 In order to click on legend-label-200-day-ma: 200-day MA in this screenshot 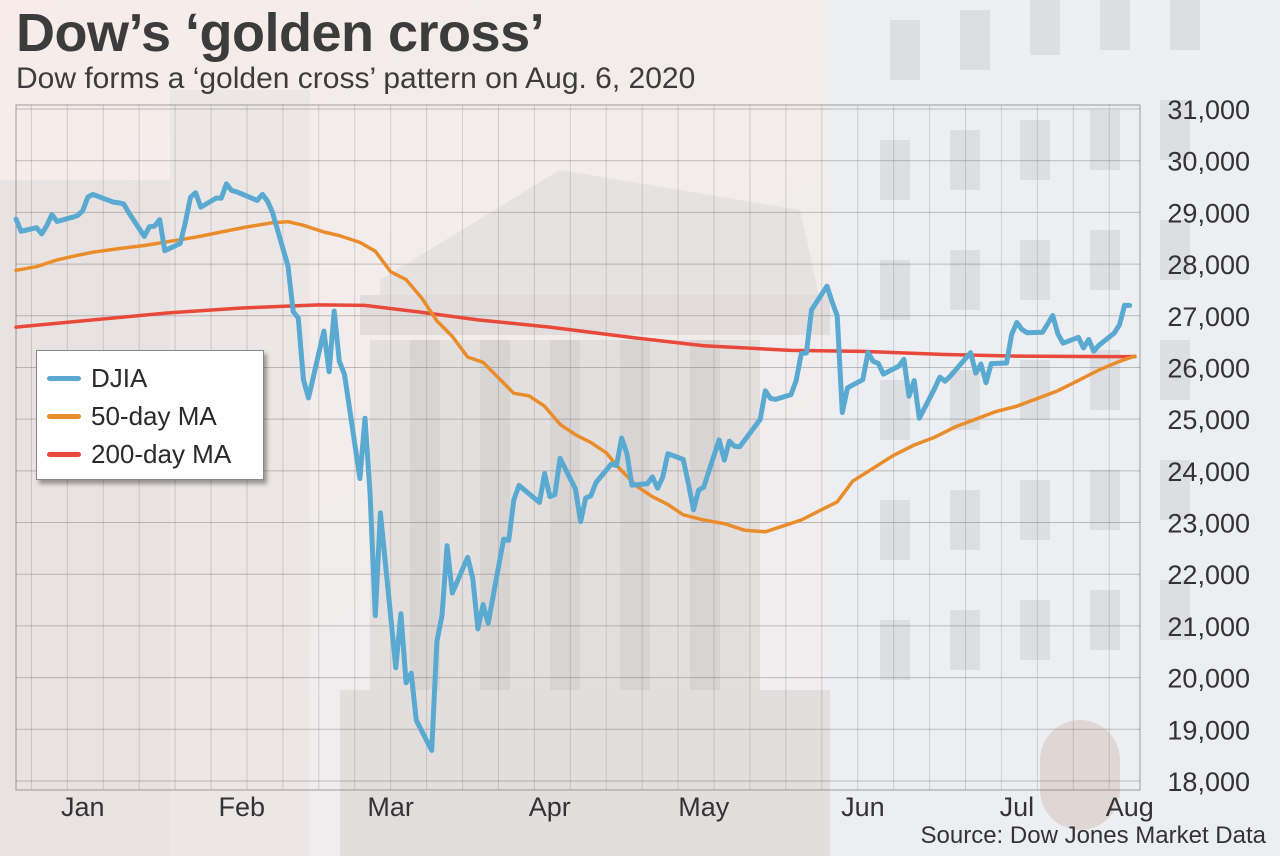, I will do `click(161, 453)`.